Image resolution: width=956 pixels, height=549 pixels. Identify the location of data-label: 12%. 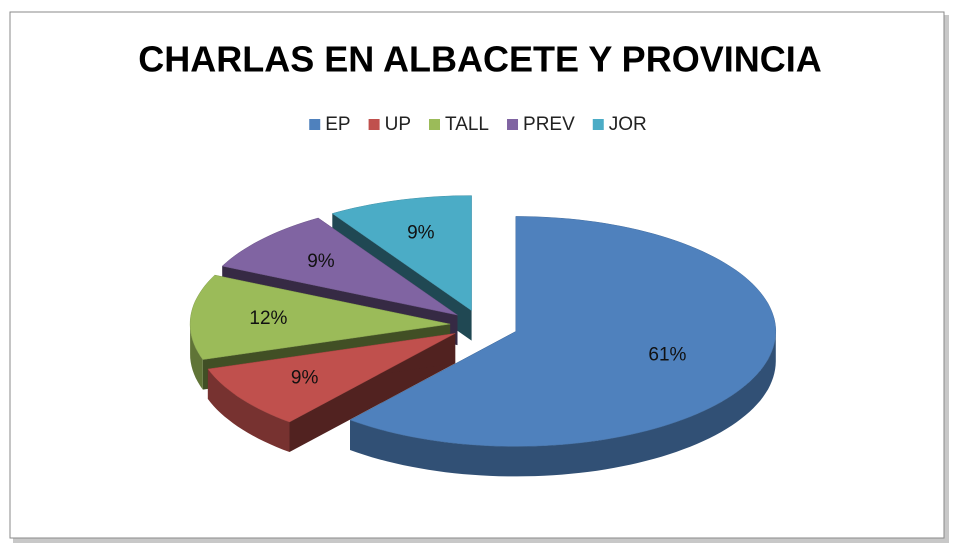
(268, 318).